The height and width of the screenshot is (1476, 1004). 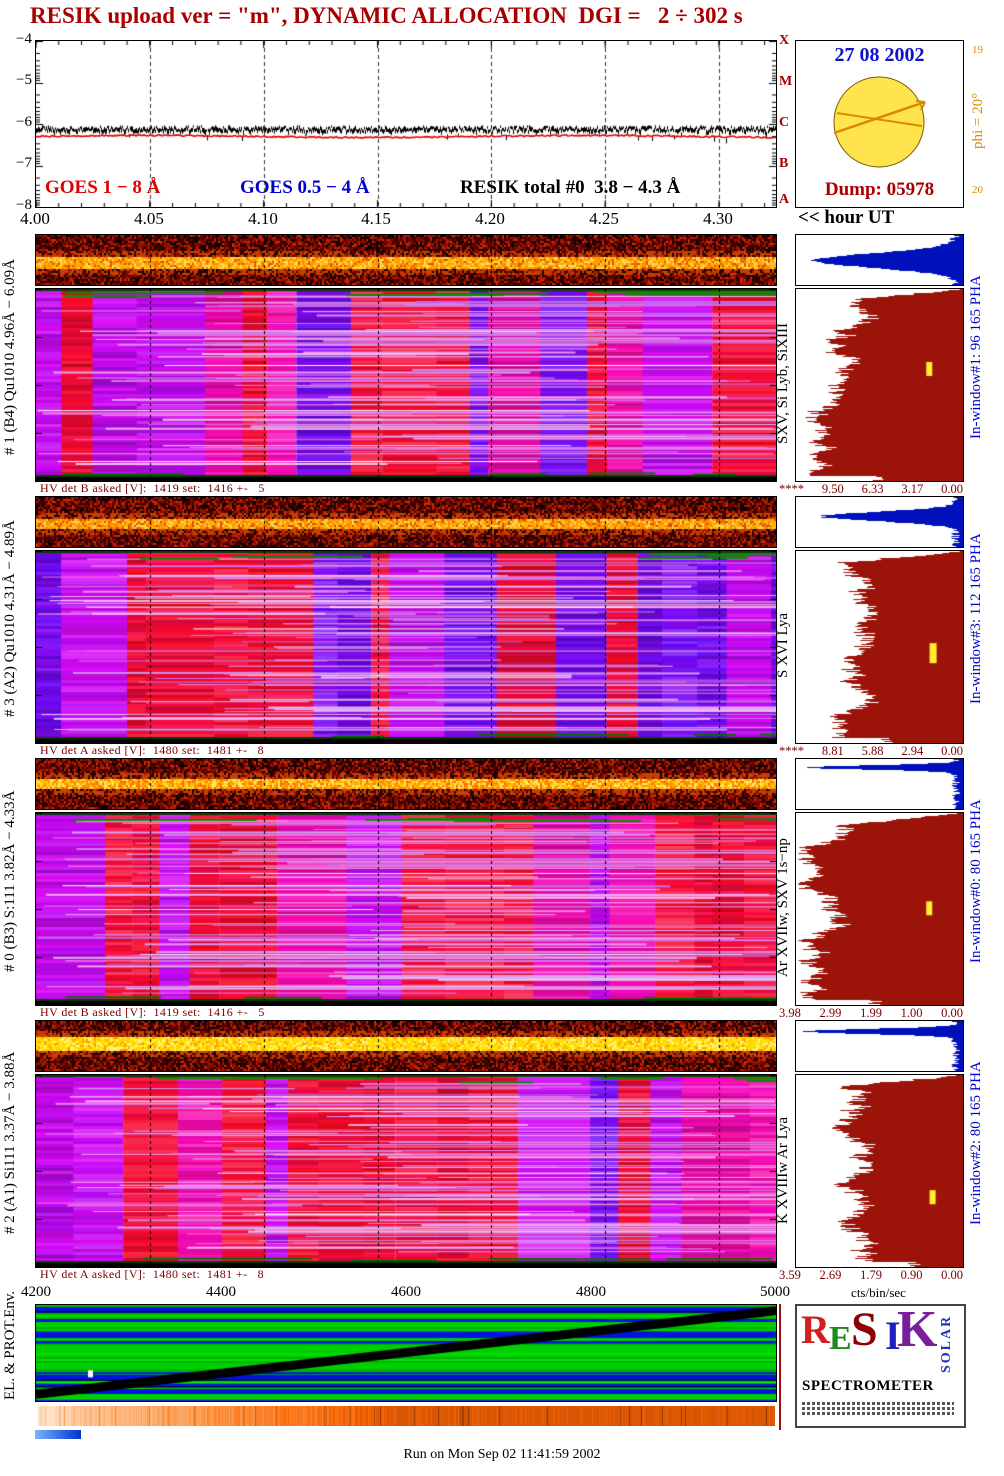 What do you see at coordinates (783, 908) in the screenshot?
I see `spectral-line-label: Ar XVIIw, SXV 1s−np` at bounding box center [783, 908].